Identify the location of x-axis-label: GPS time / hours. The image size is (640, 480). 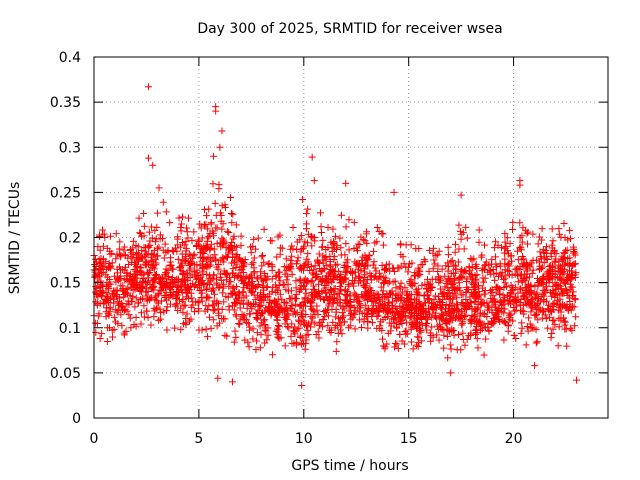
(349, 466).